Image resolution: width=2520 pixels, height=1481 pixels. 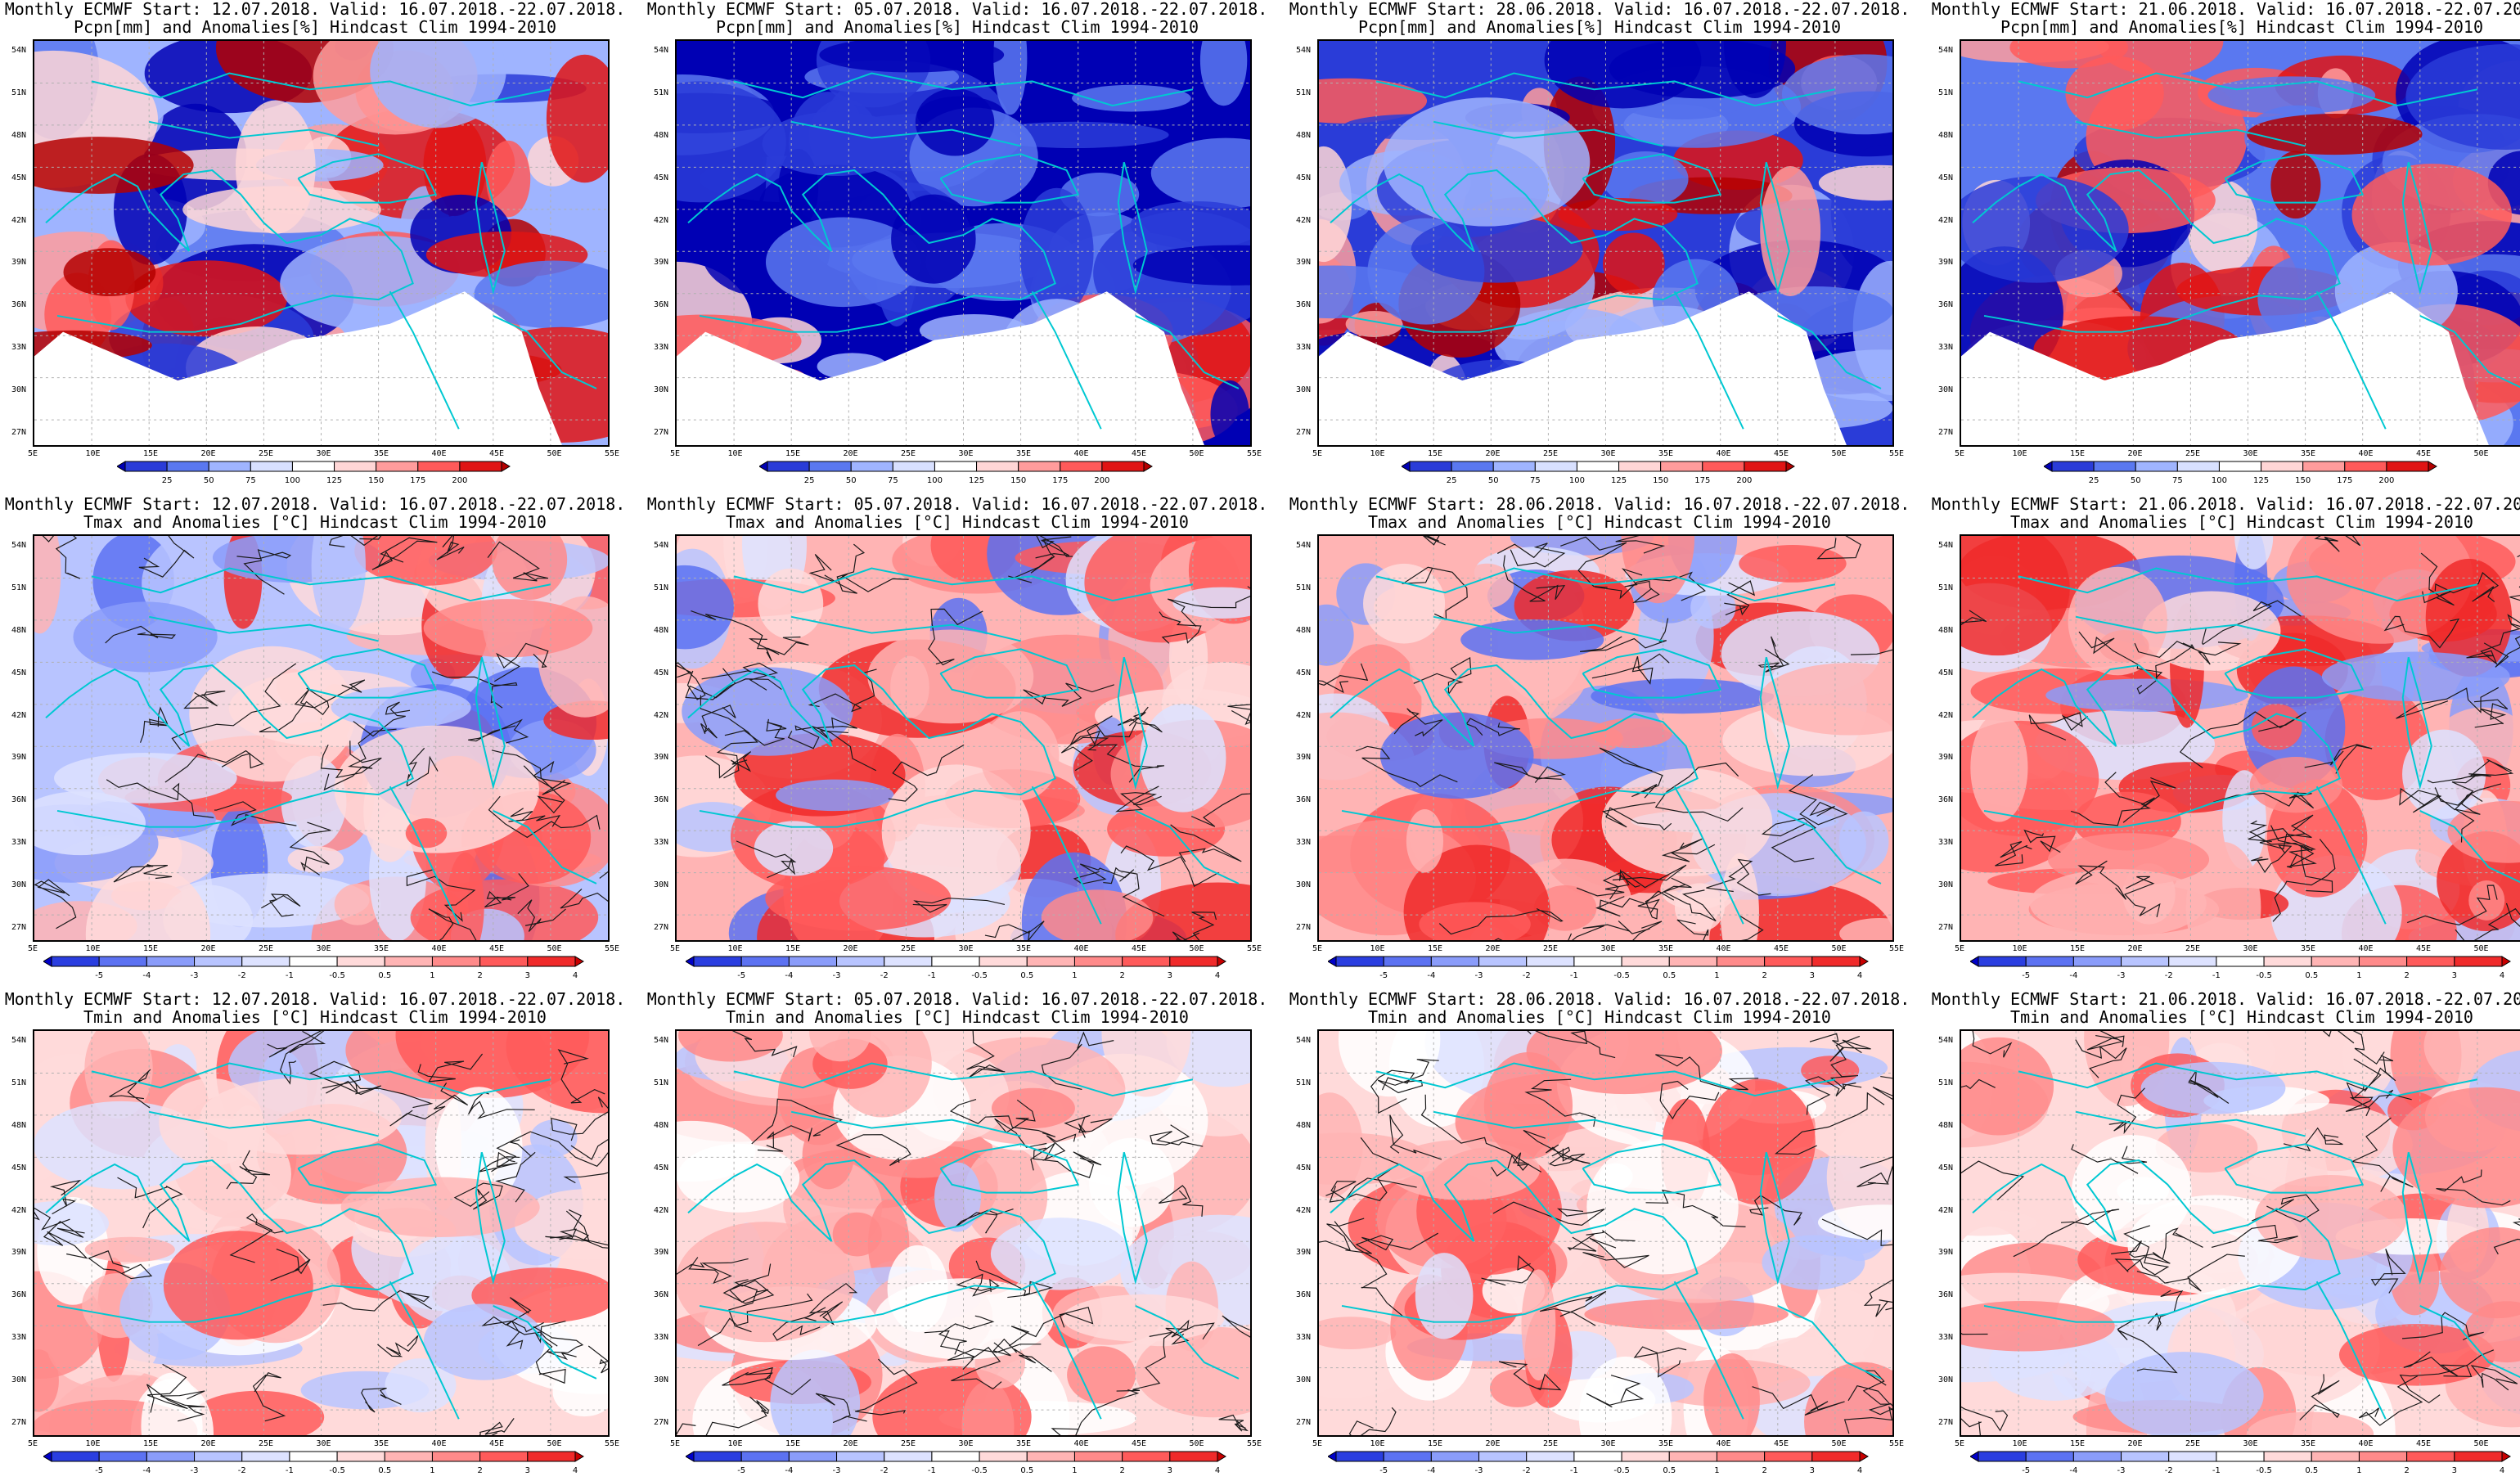 What do you see at coordinates (1960, 454) in the screenshot?
I see `lon-label: 5E` at bounding box center [1960, 454].